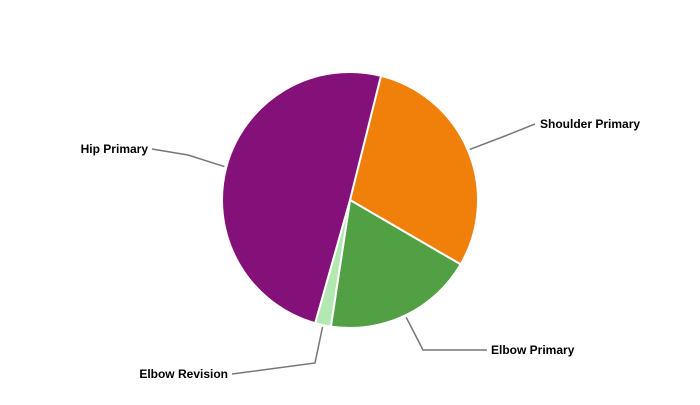  What do you see at coordinates (115, 149) in the screenshot?
I see `slice-label: Hip Primary` at bounding box center [115, 149].